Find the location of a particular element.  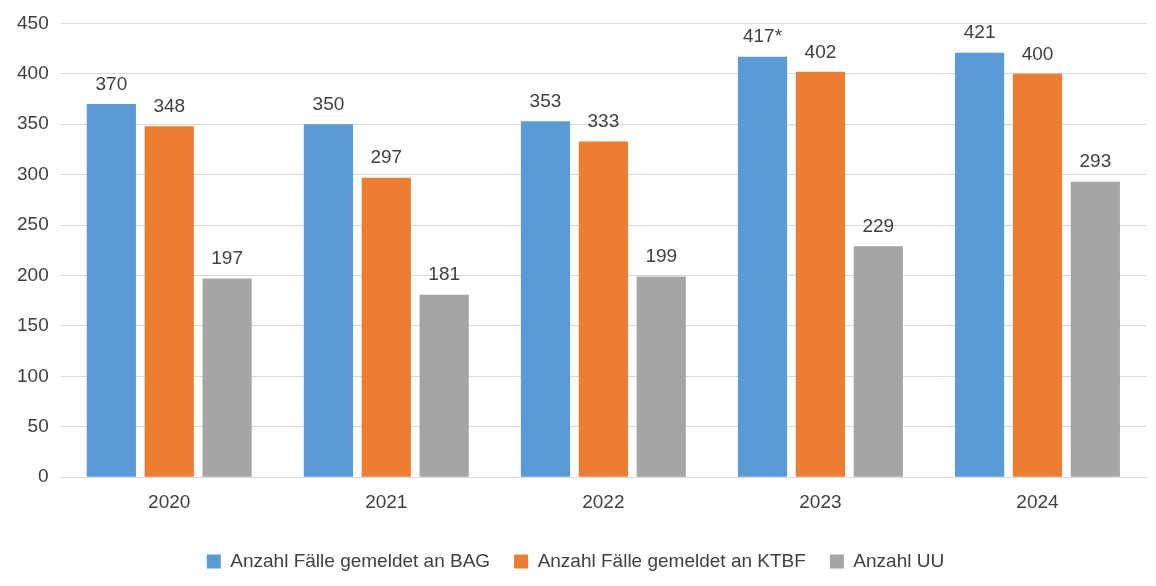

y-tick-label: 300 is located at coordinates (33, 173).